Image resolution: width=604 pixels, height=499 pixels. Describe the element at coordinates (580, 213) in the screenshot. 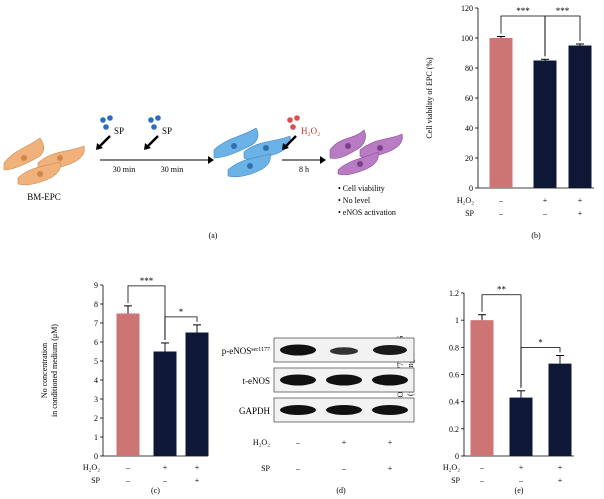

I see `chart-b-cond-sign-1-2: +` at that location.